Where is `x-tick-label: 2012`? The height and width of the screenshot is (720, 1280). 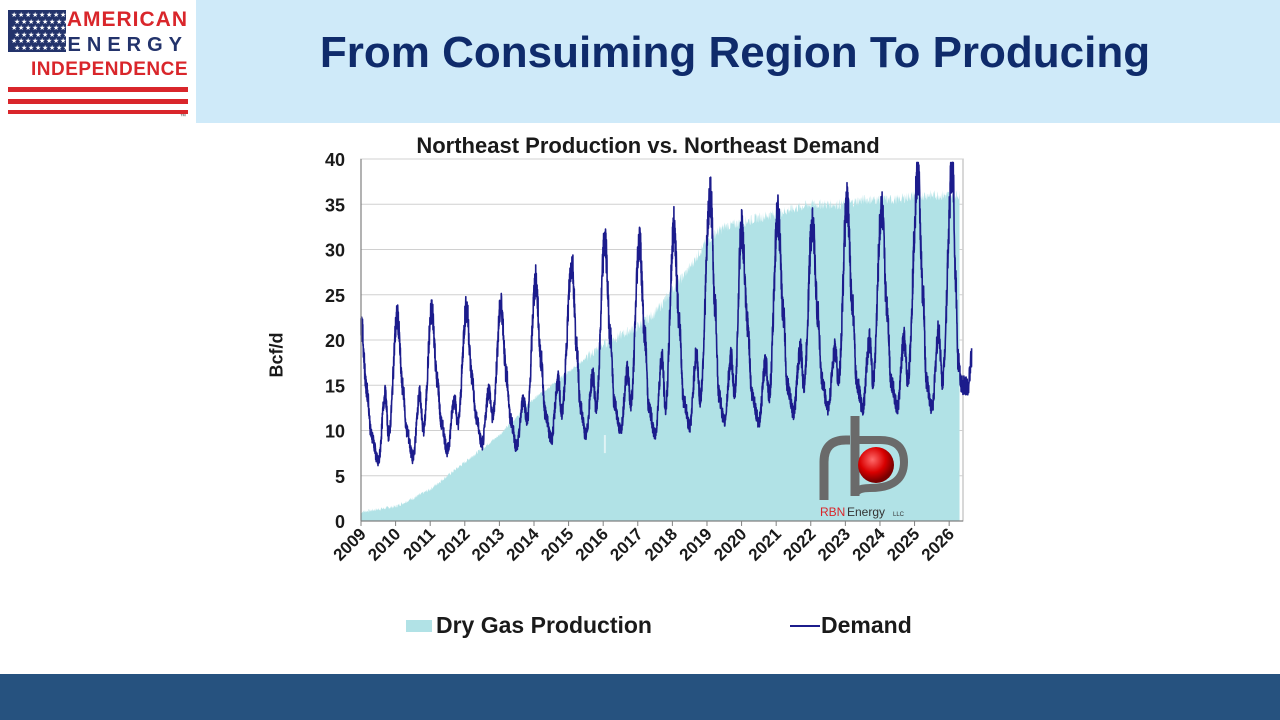 x-tick-label: 2012 is located at coordinates (453, 544).